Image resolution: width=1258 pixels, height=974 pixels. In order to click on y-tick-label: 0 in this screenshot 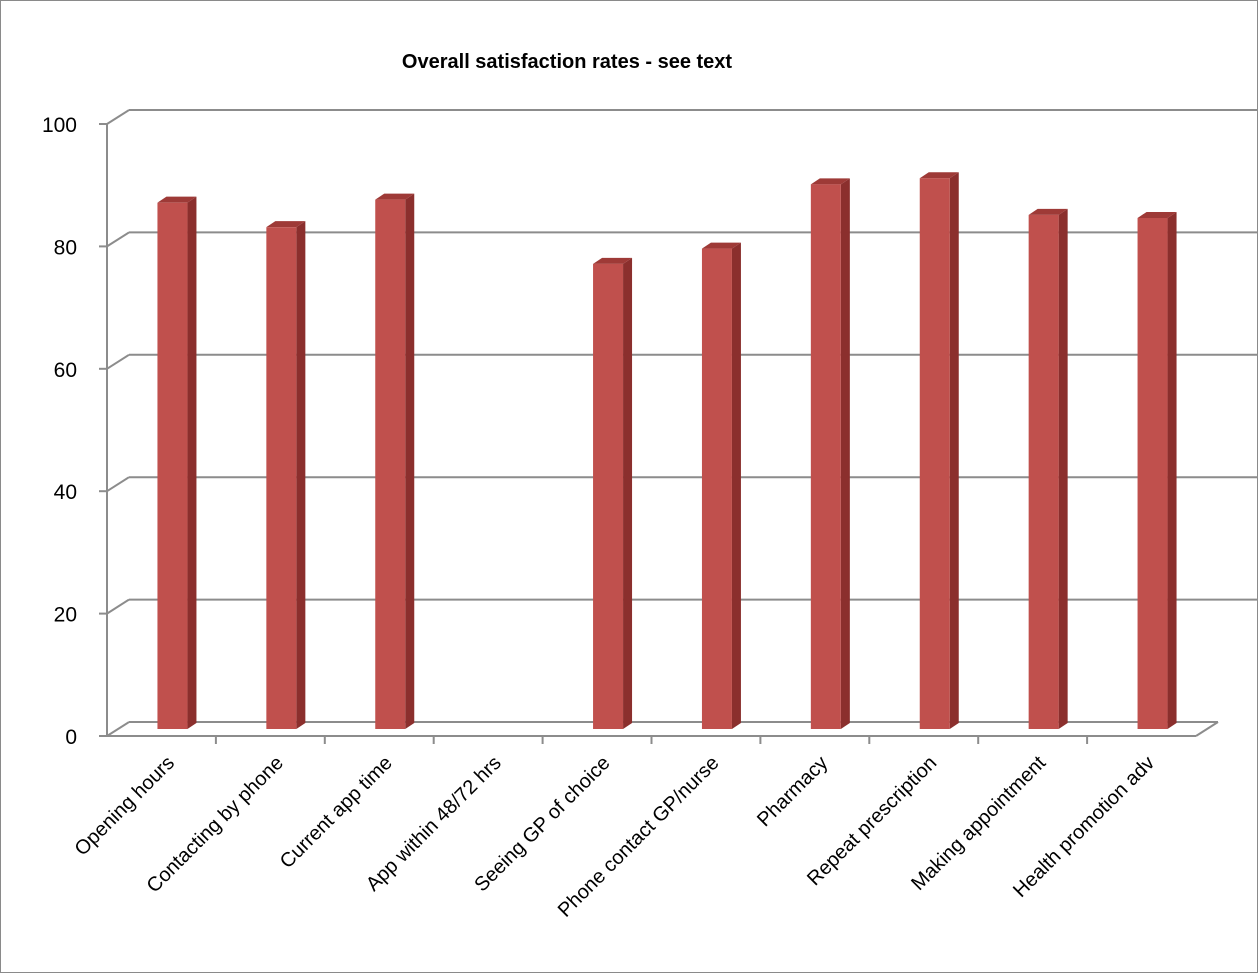, I will do `click(71, 737)`.